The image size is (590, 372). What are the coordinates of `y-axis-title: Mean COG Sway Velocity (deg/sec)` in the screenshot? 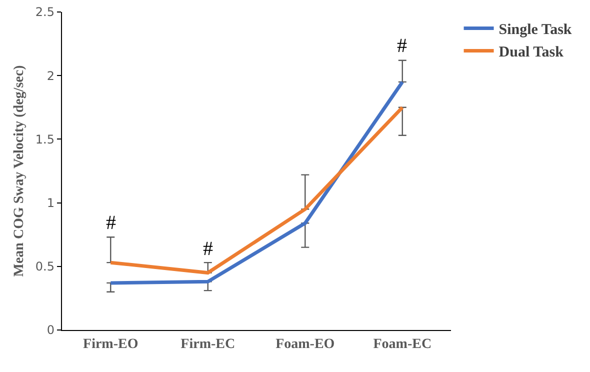 It's located at (20, 170).